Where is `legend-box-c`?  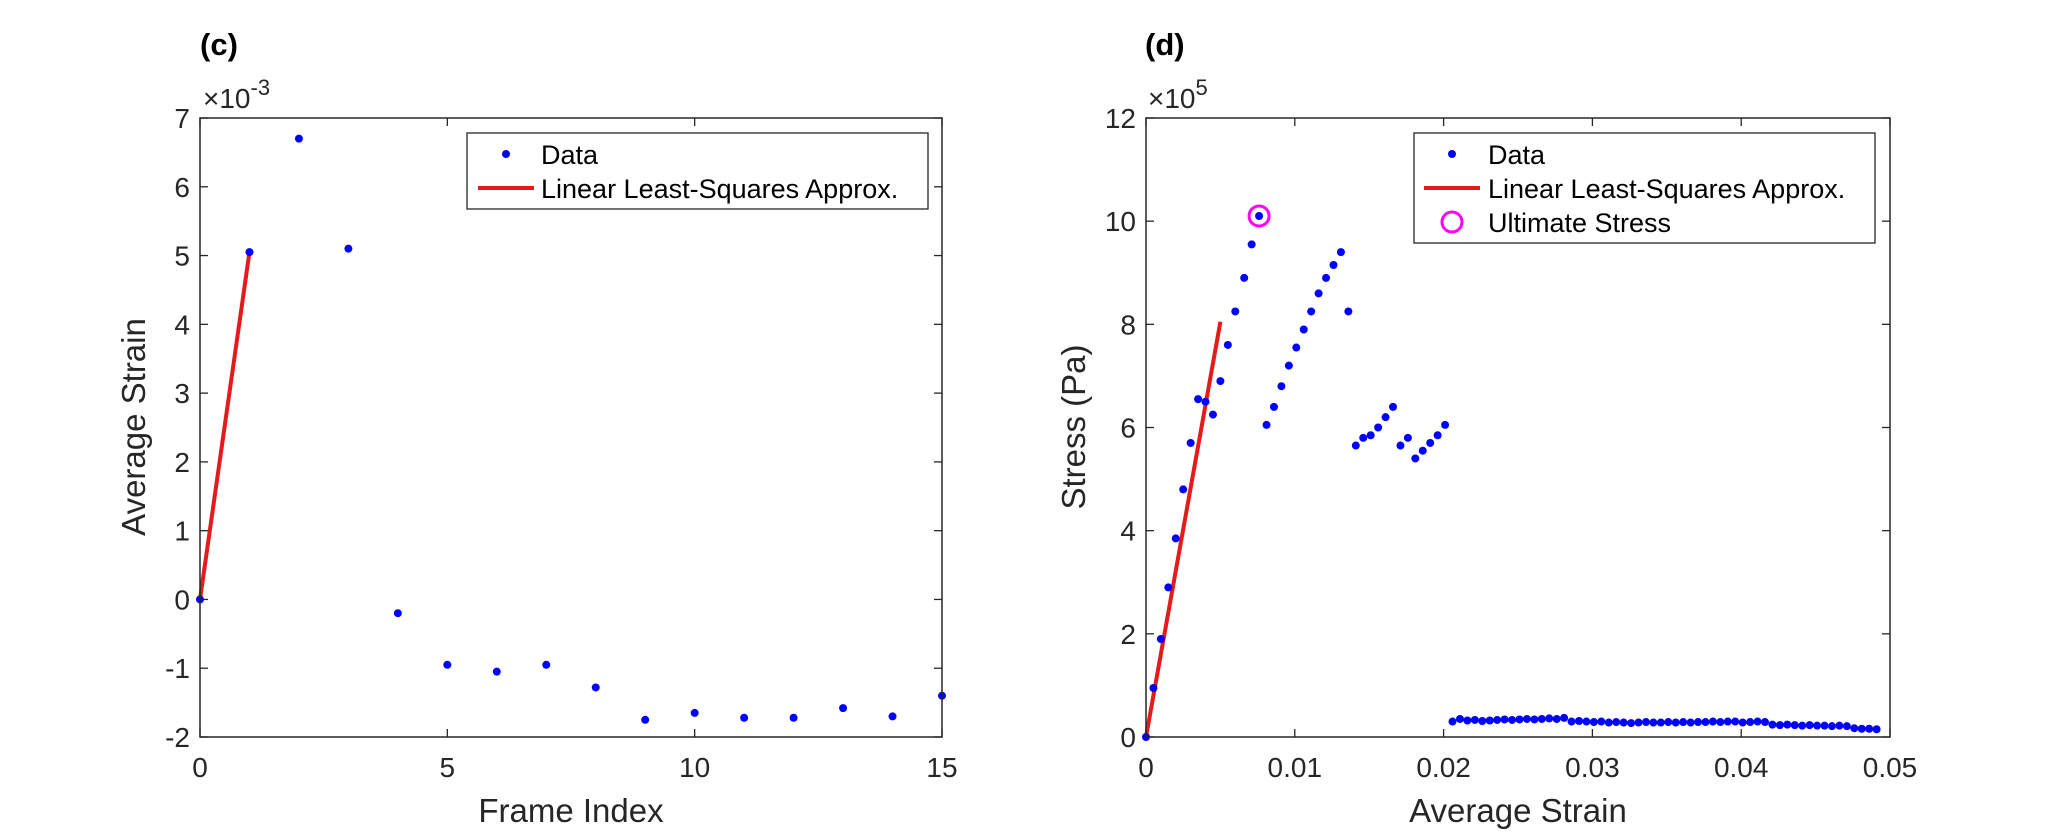 legend-box-c is located at coordinates (697, 171).